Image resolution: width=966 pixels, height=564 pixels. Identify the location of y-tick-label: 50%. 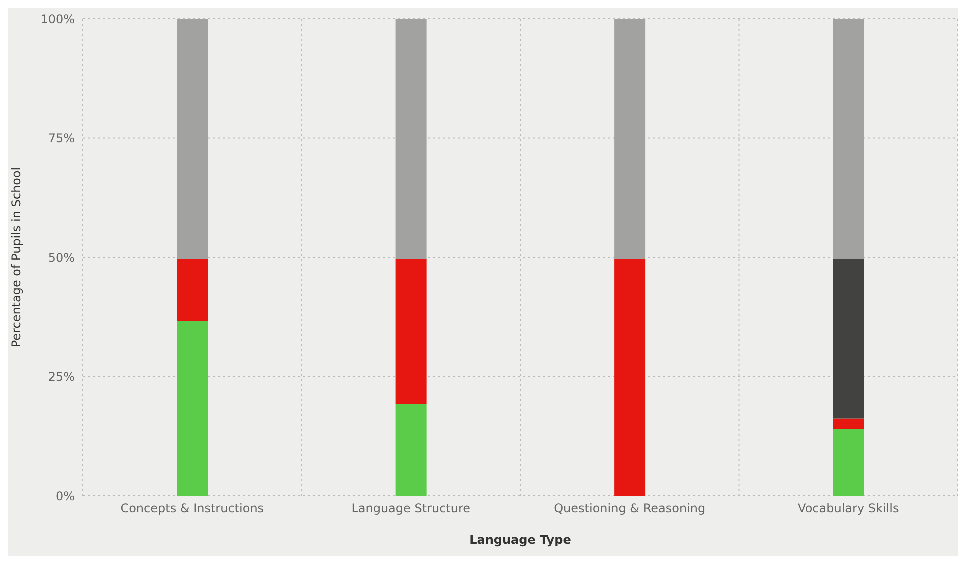
(61, 257).